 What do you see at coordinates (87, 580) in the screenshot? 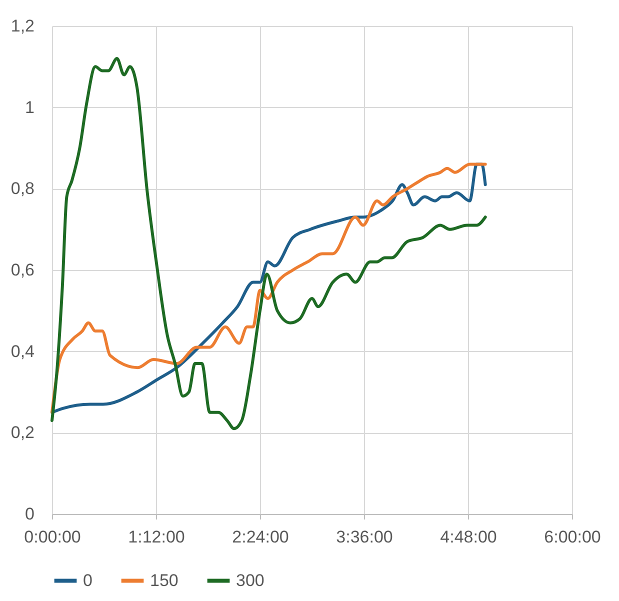
I see `legend-label: 0` at bounding box center [87, 580].